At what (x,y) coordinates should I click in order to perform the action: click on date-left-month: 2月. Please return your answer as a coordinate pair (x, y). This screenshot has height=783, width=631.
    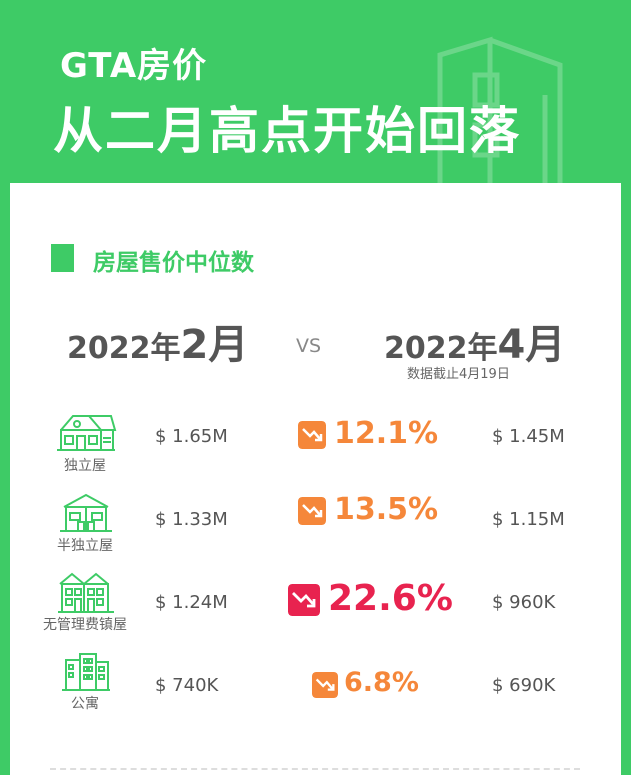
    Looking at the image, I should click on (214, 345).